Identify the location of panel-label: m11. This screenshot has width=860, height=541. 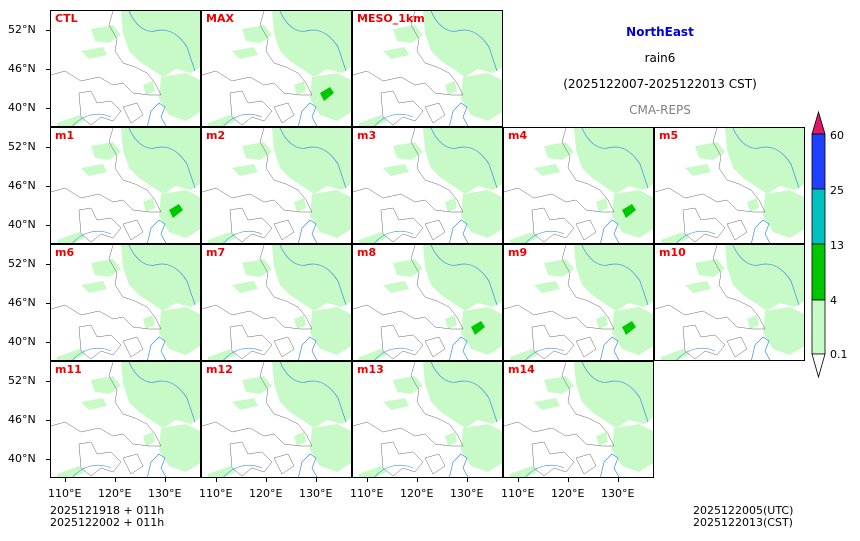
(68, 369).